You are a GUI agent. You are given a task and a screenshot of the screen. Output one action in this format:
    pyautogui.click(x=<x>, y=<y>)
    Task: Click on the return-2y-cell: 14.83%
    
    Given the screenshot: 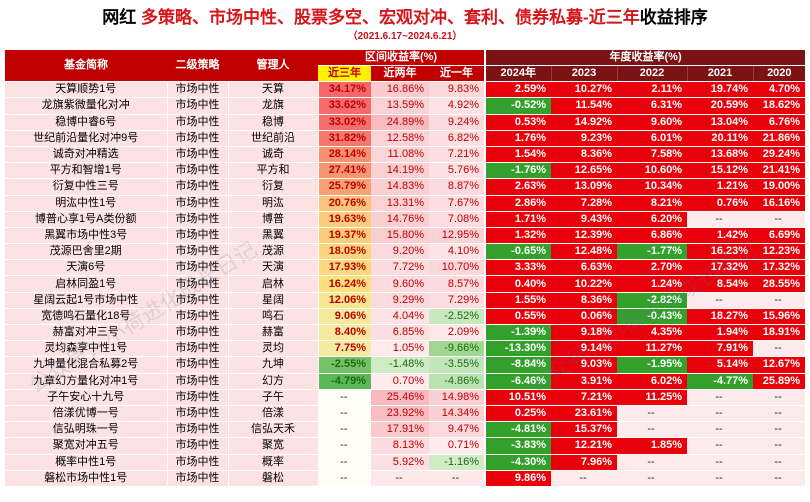 What is the action you would take?
    pyautogui.click(x=400, y=187)
    